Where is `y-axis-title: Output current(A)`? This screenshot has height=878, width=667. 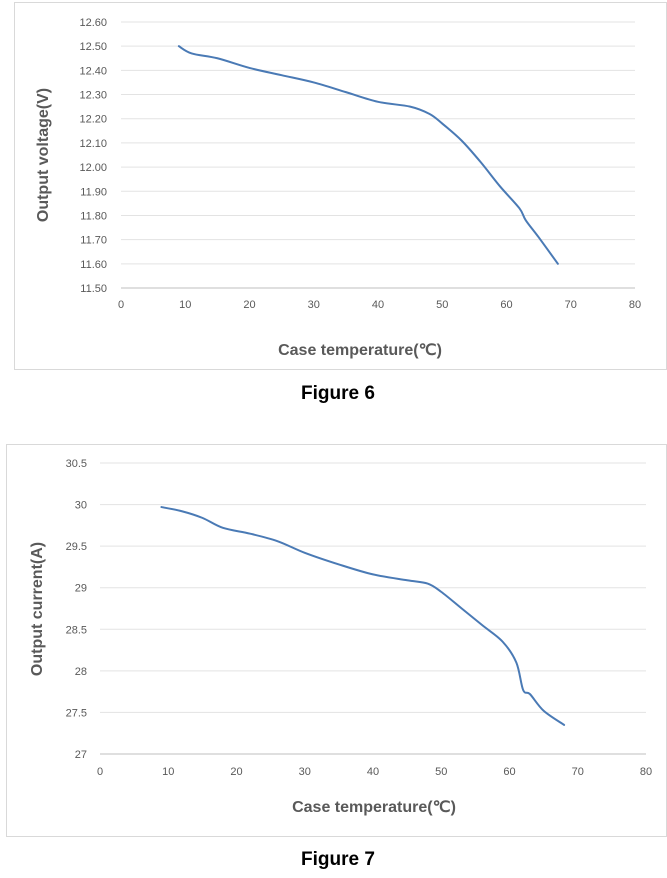 y-axis-title: Output current(A) is located at coordinates (37, 609).